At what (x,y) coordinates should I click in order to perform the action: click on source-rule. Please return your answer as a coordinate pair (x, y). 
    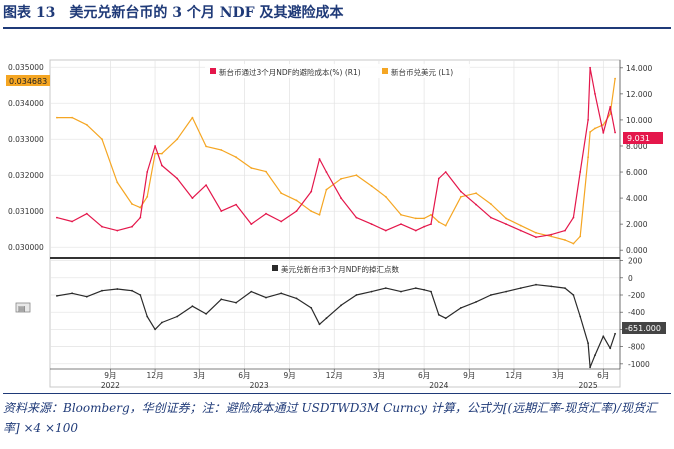
    Looking at the image, I should click on (337, 393).